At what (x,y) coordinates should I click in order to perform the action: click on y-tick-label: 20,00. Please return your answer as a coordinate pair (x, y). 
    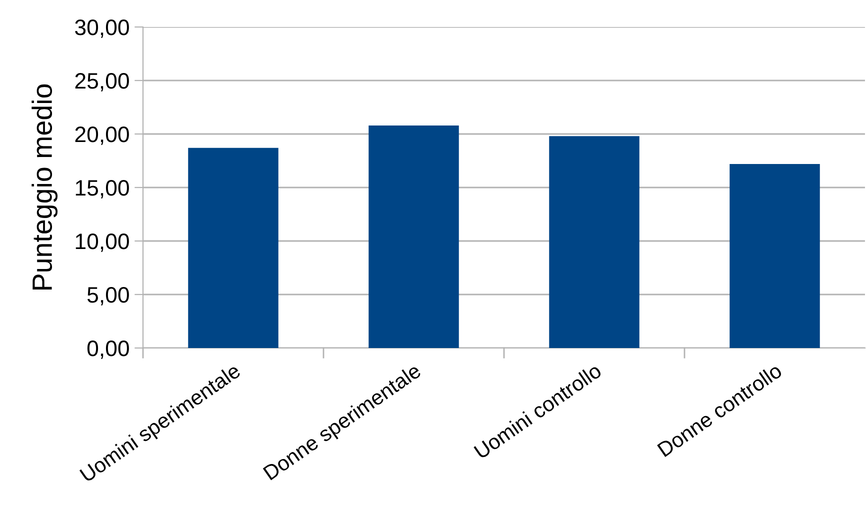
    Looking at the image, I should click on (102, 135).